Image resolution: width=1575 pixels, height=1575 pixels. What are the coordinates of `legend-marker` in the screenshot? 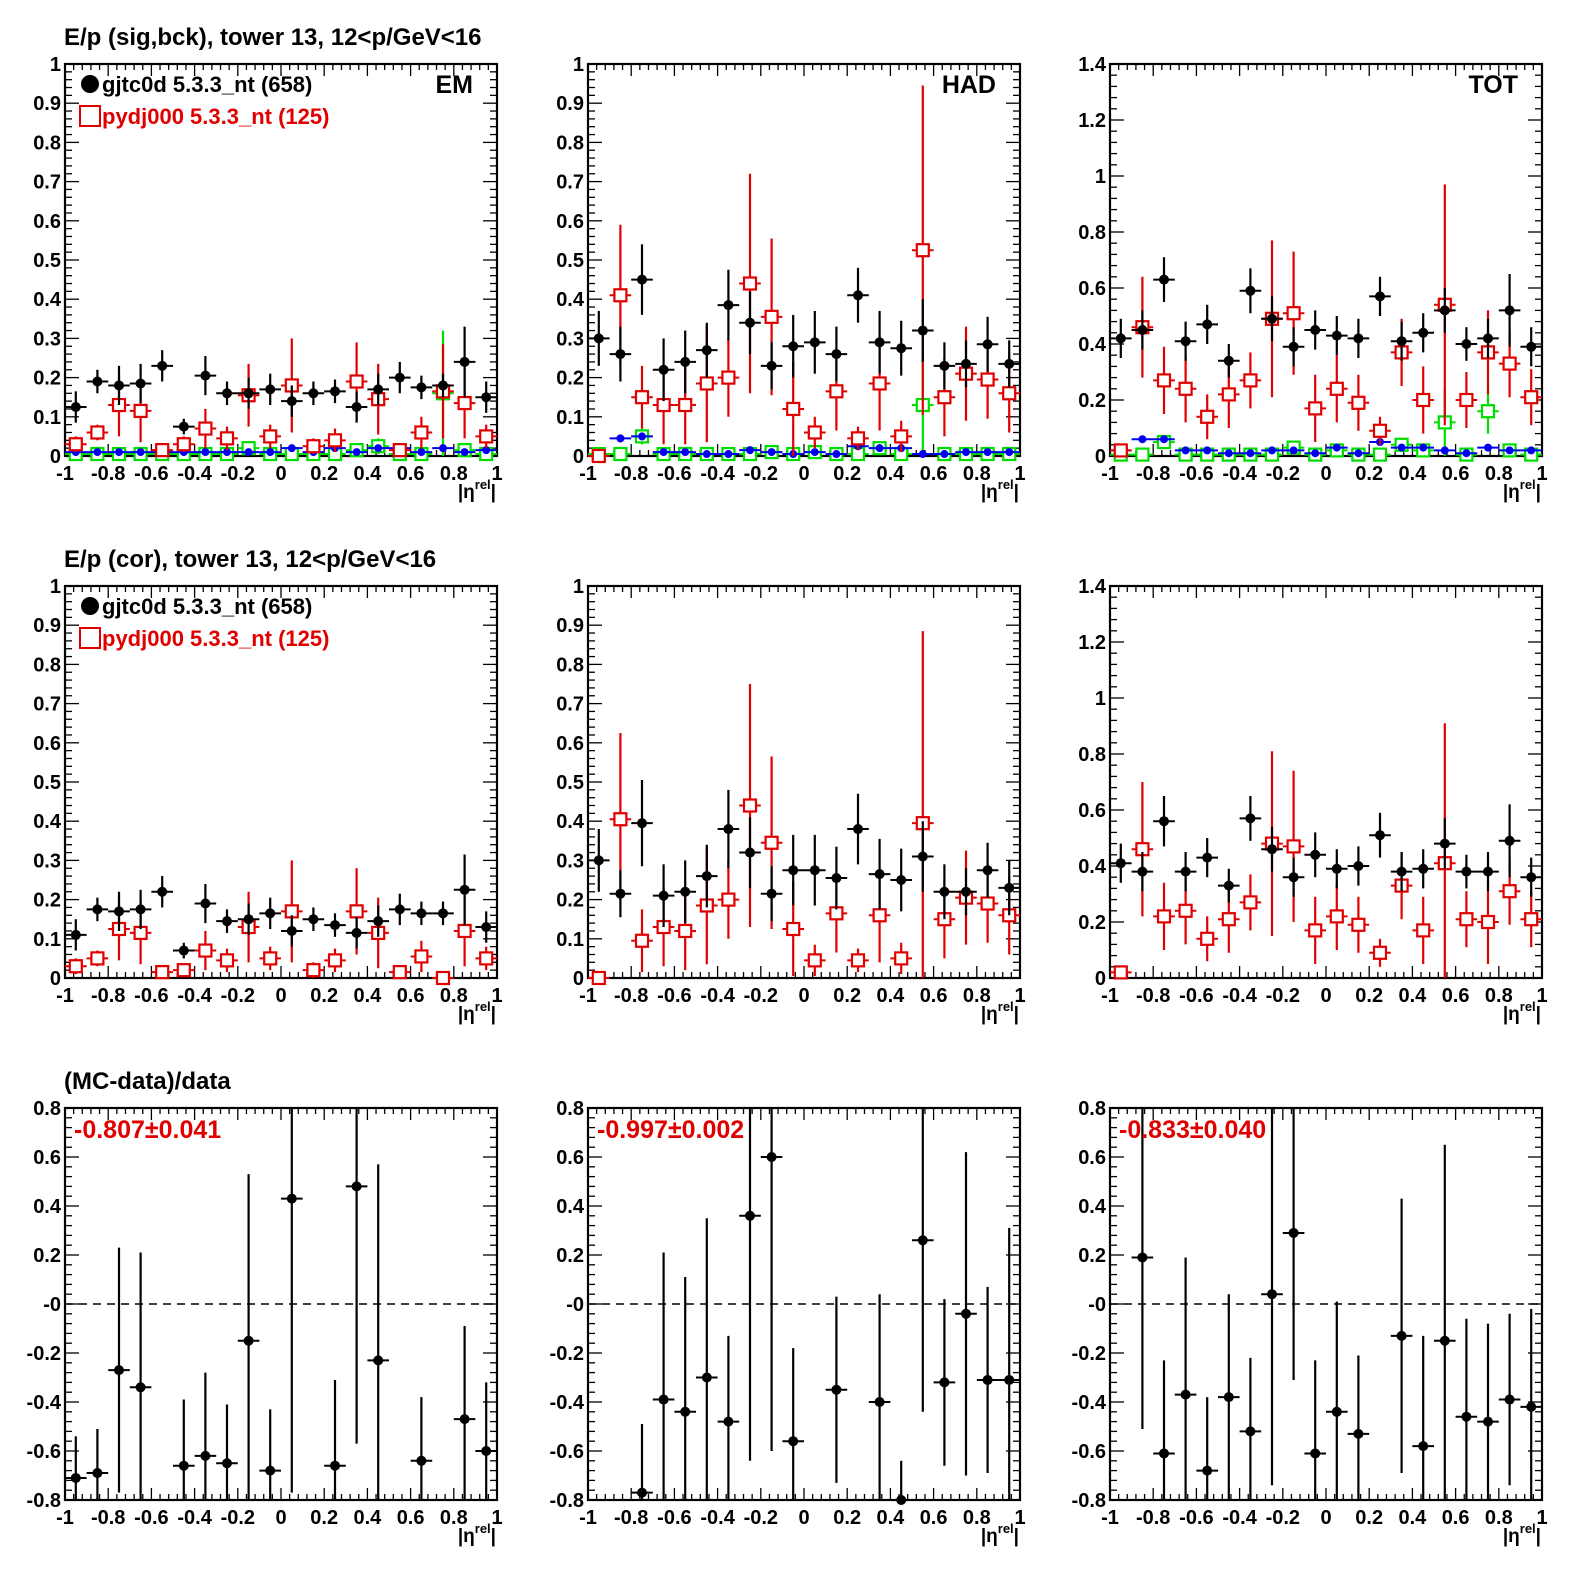 It's located at (90, 638).